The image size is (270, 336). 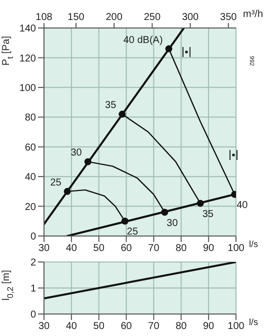 What do you see at coordinates (30, 118) in the screenshot?
I see `y-tick-label: 80` at bounding box center [30, 118].